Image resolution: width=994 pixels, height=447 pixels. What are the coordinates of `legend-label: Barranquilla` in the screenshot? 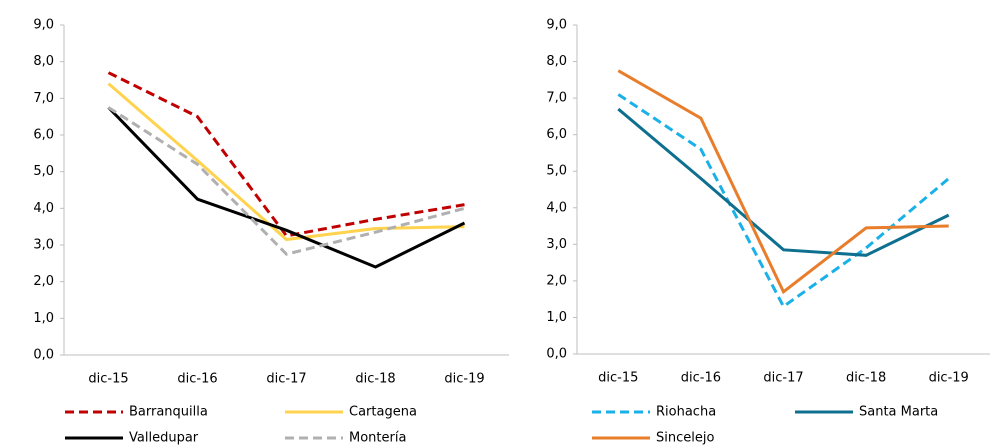 It's located at (168, 412).